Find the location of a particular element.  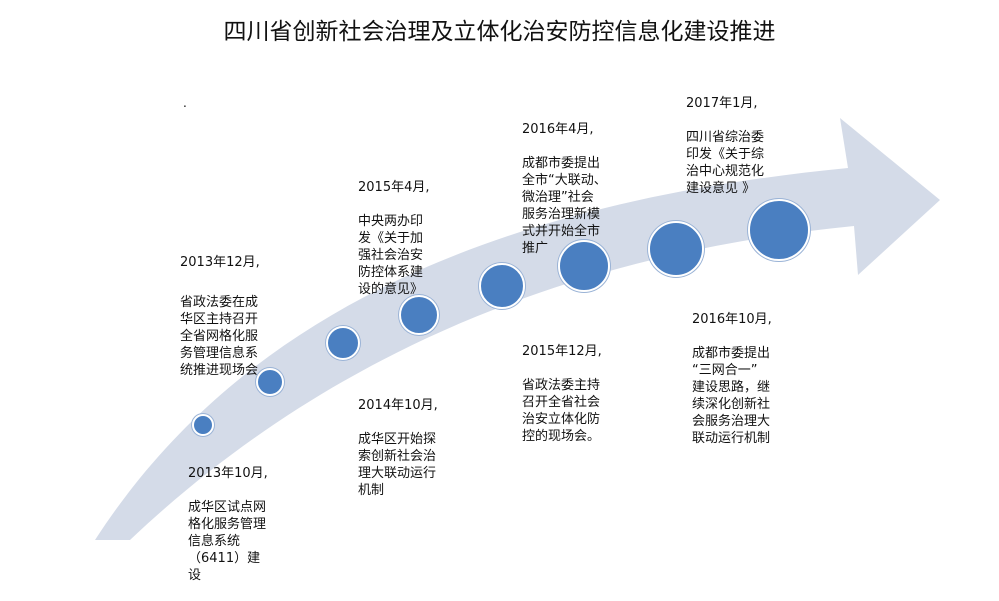

event-3-text: 成华区开始探 索创新社会治 理大联动运行 机制 is located at coordinates (397, 465).